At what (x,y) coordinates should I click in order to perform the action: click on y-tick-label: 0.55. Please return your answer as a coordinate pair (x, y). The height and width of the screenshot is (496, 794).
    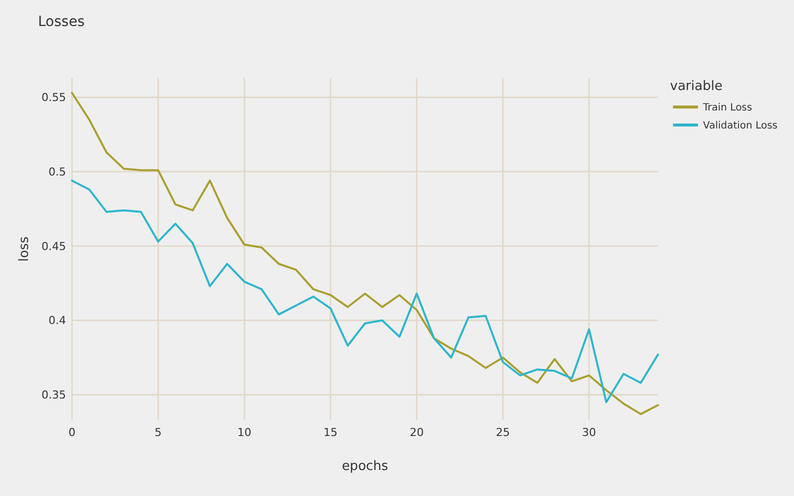
    Looking at the image, I should click on (54, 97).